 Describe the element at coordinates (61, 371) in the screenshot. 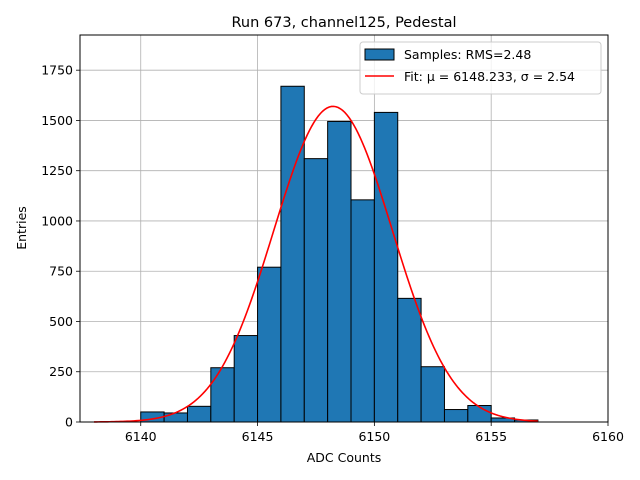

I see `y-tick-label: 250` at that location.